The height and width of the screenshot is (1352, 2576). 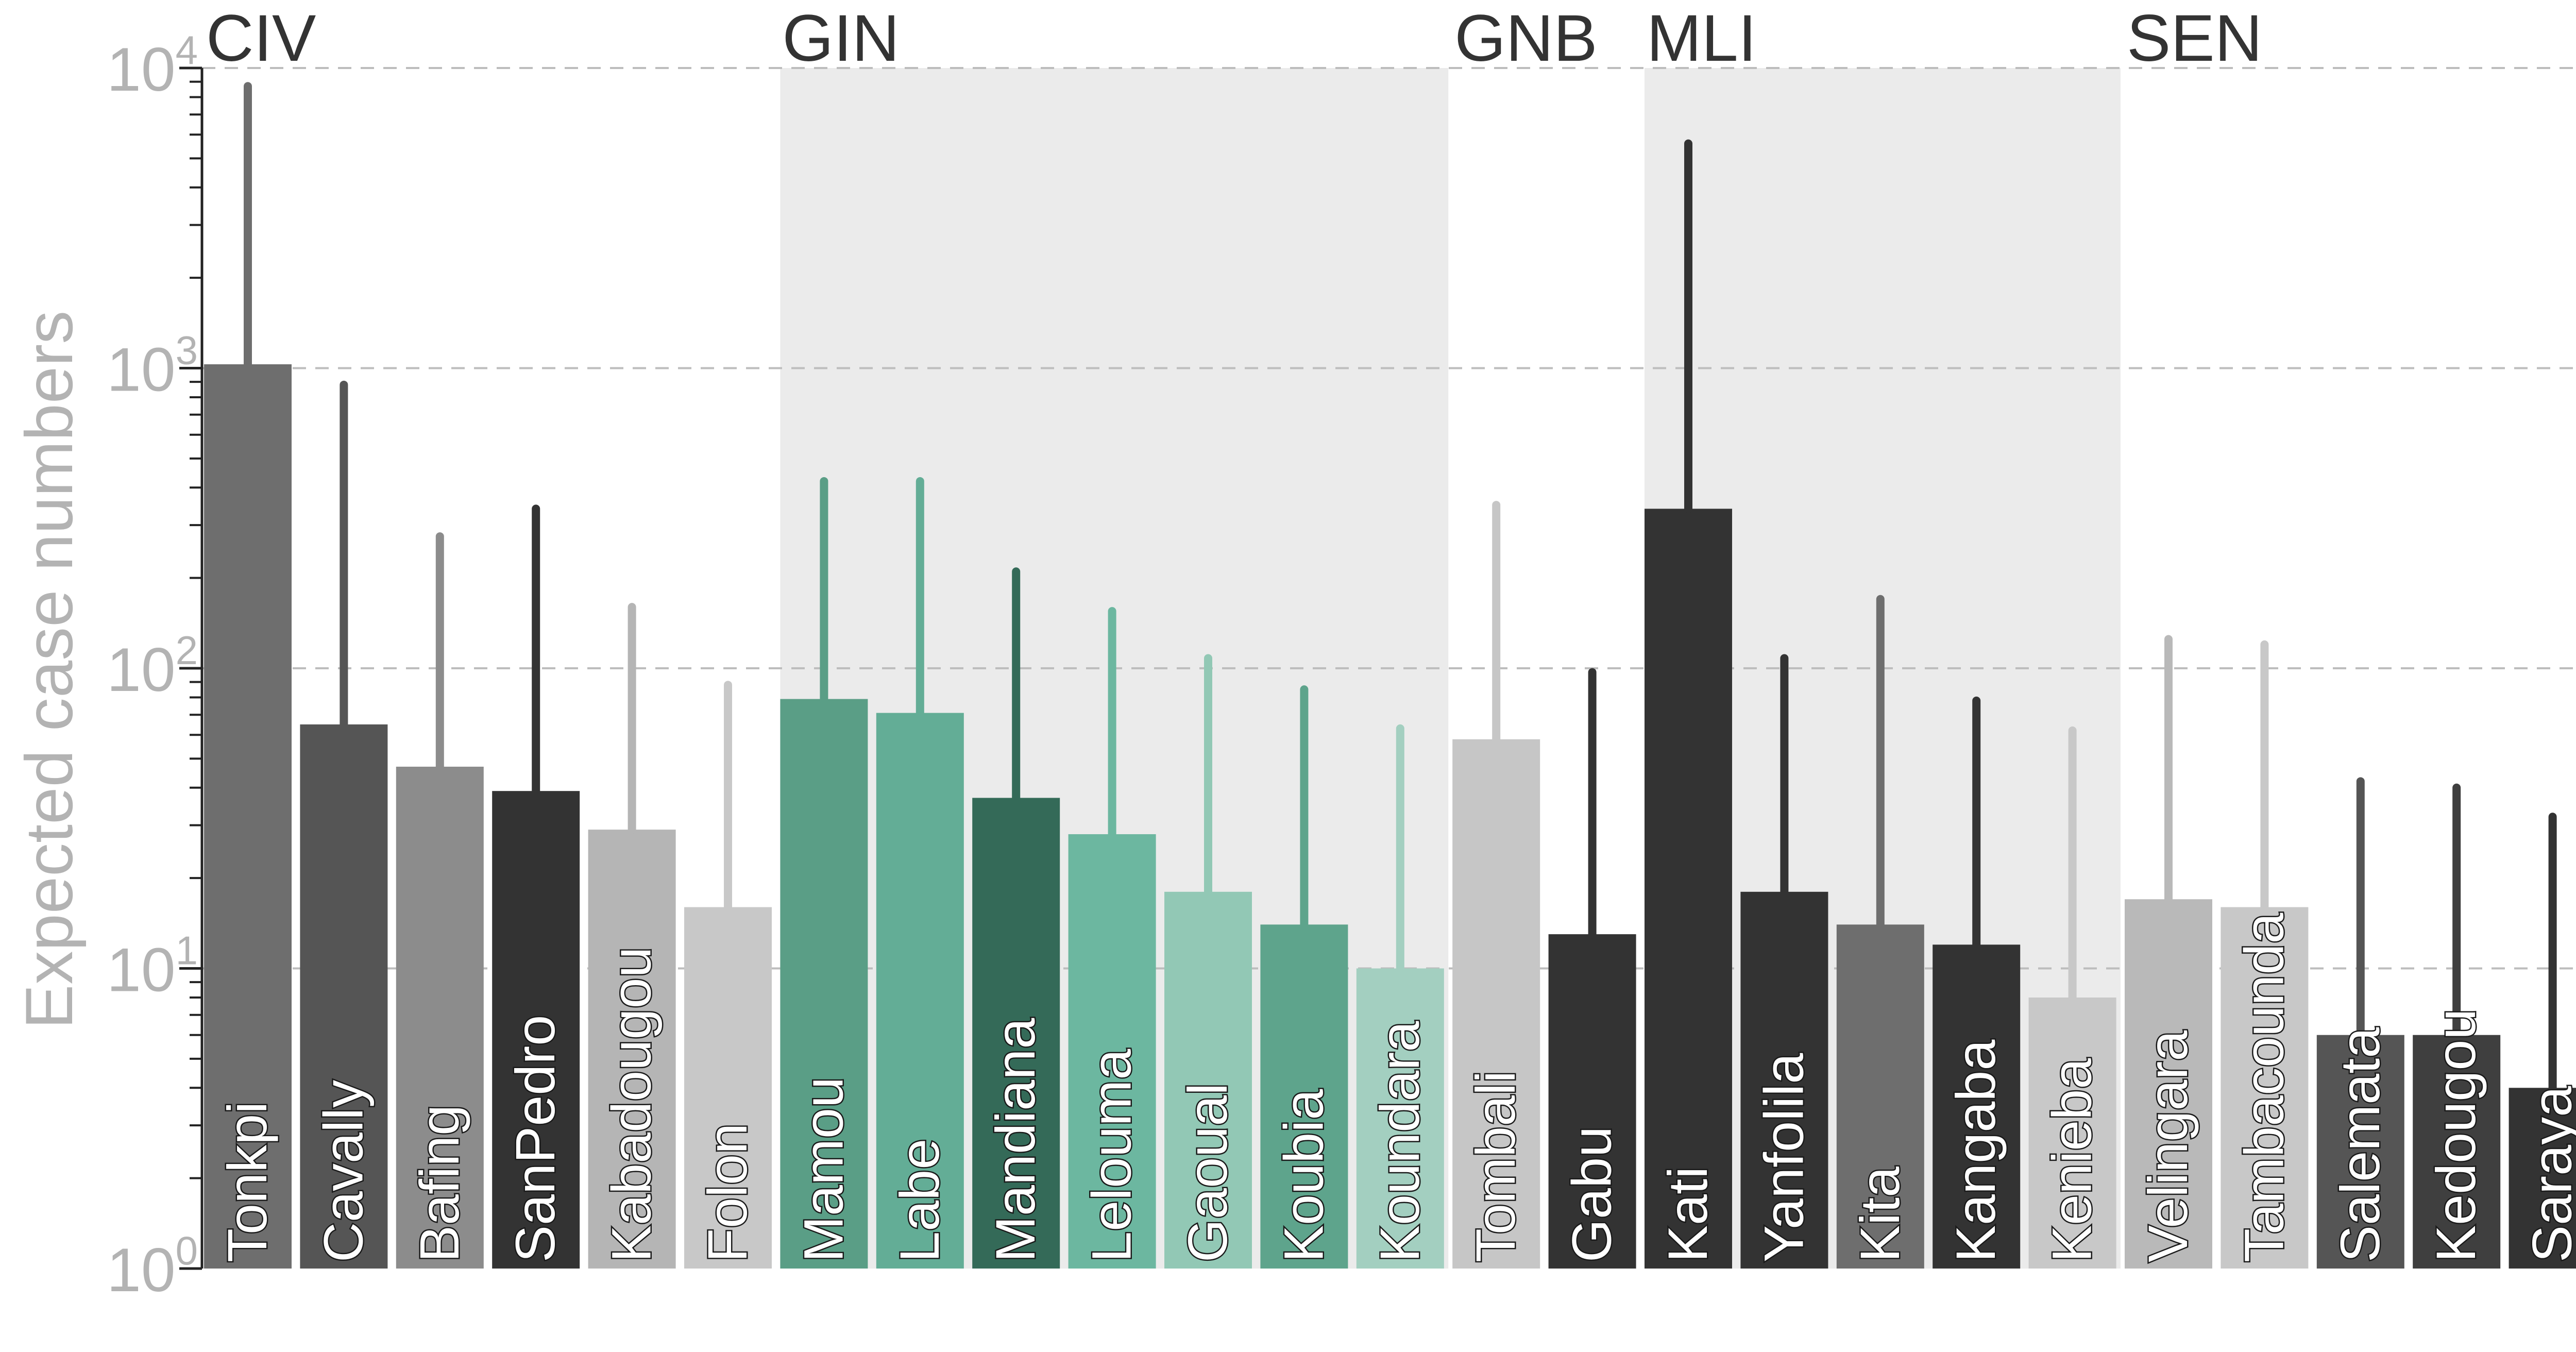 What do you see at coordinates (2195, 38) in the screenshot?
I see `group-label-sen: SEN` at bounding box center [2195, 38].